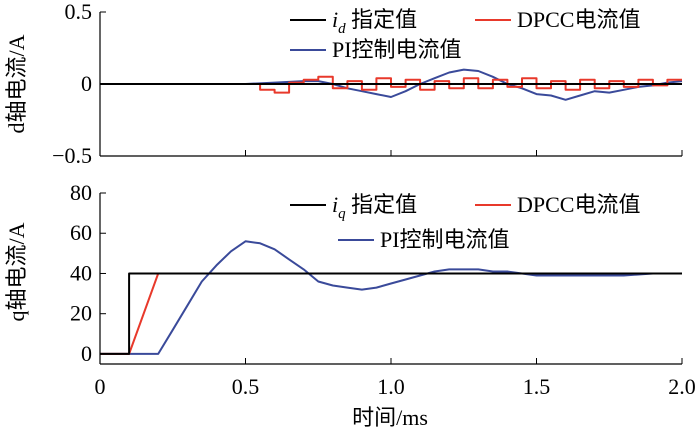 The width and height of the screenshot is (700, 434). I want to click on x-tick-label: 1.5, so click(537, 386).